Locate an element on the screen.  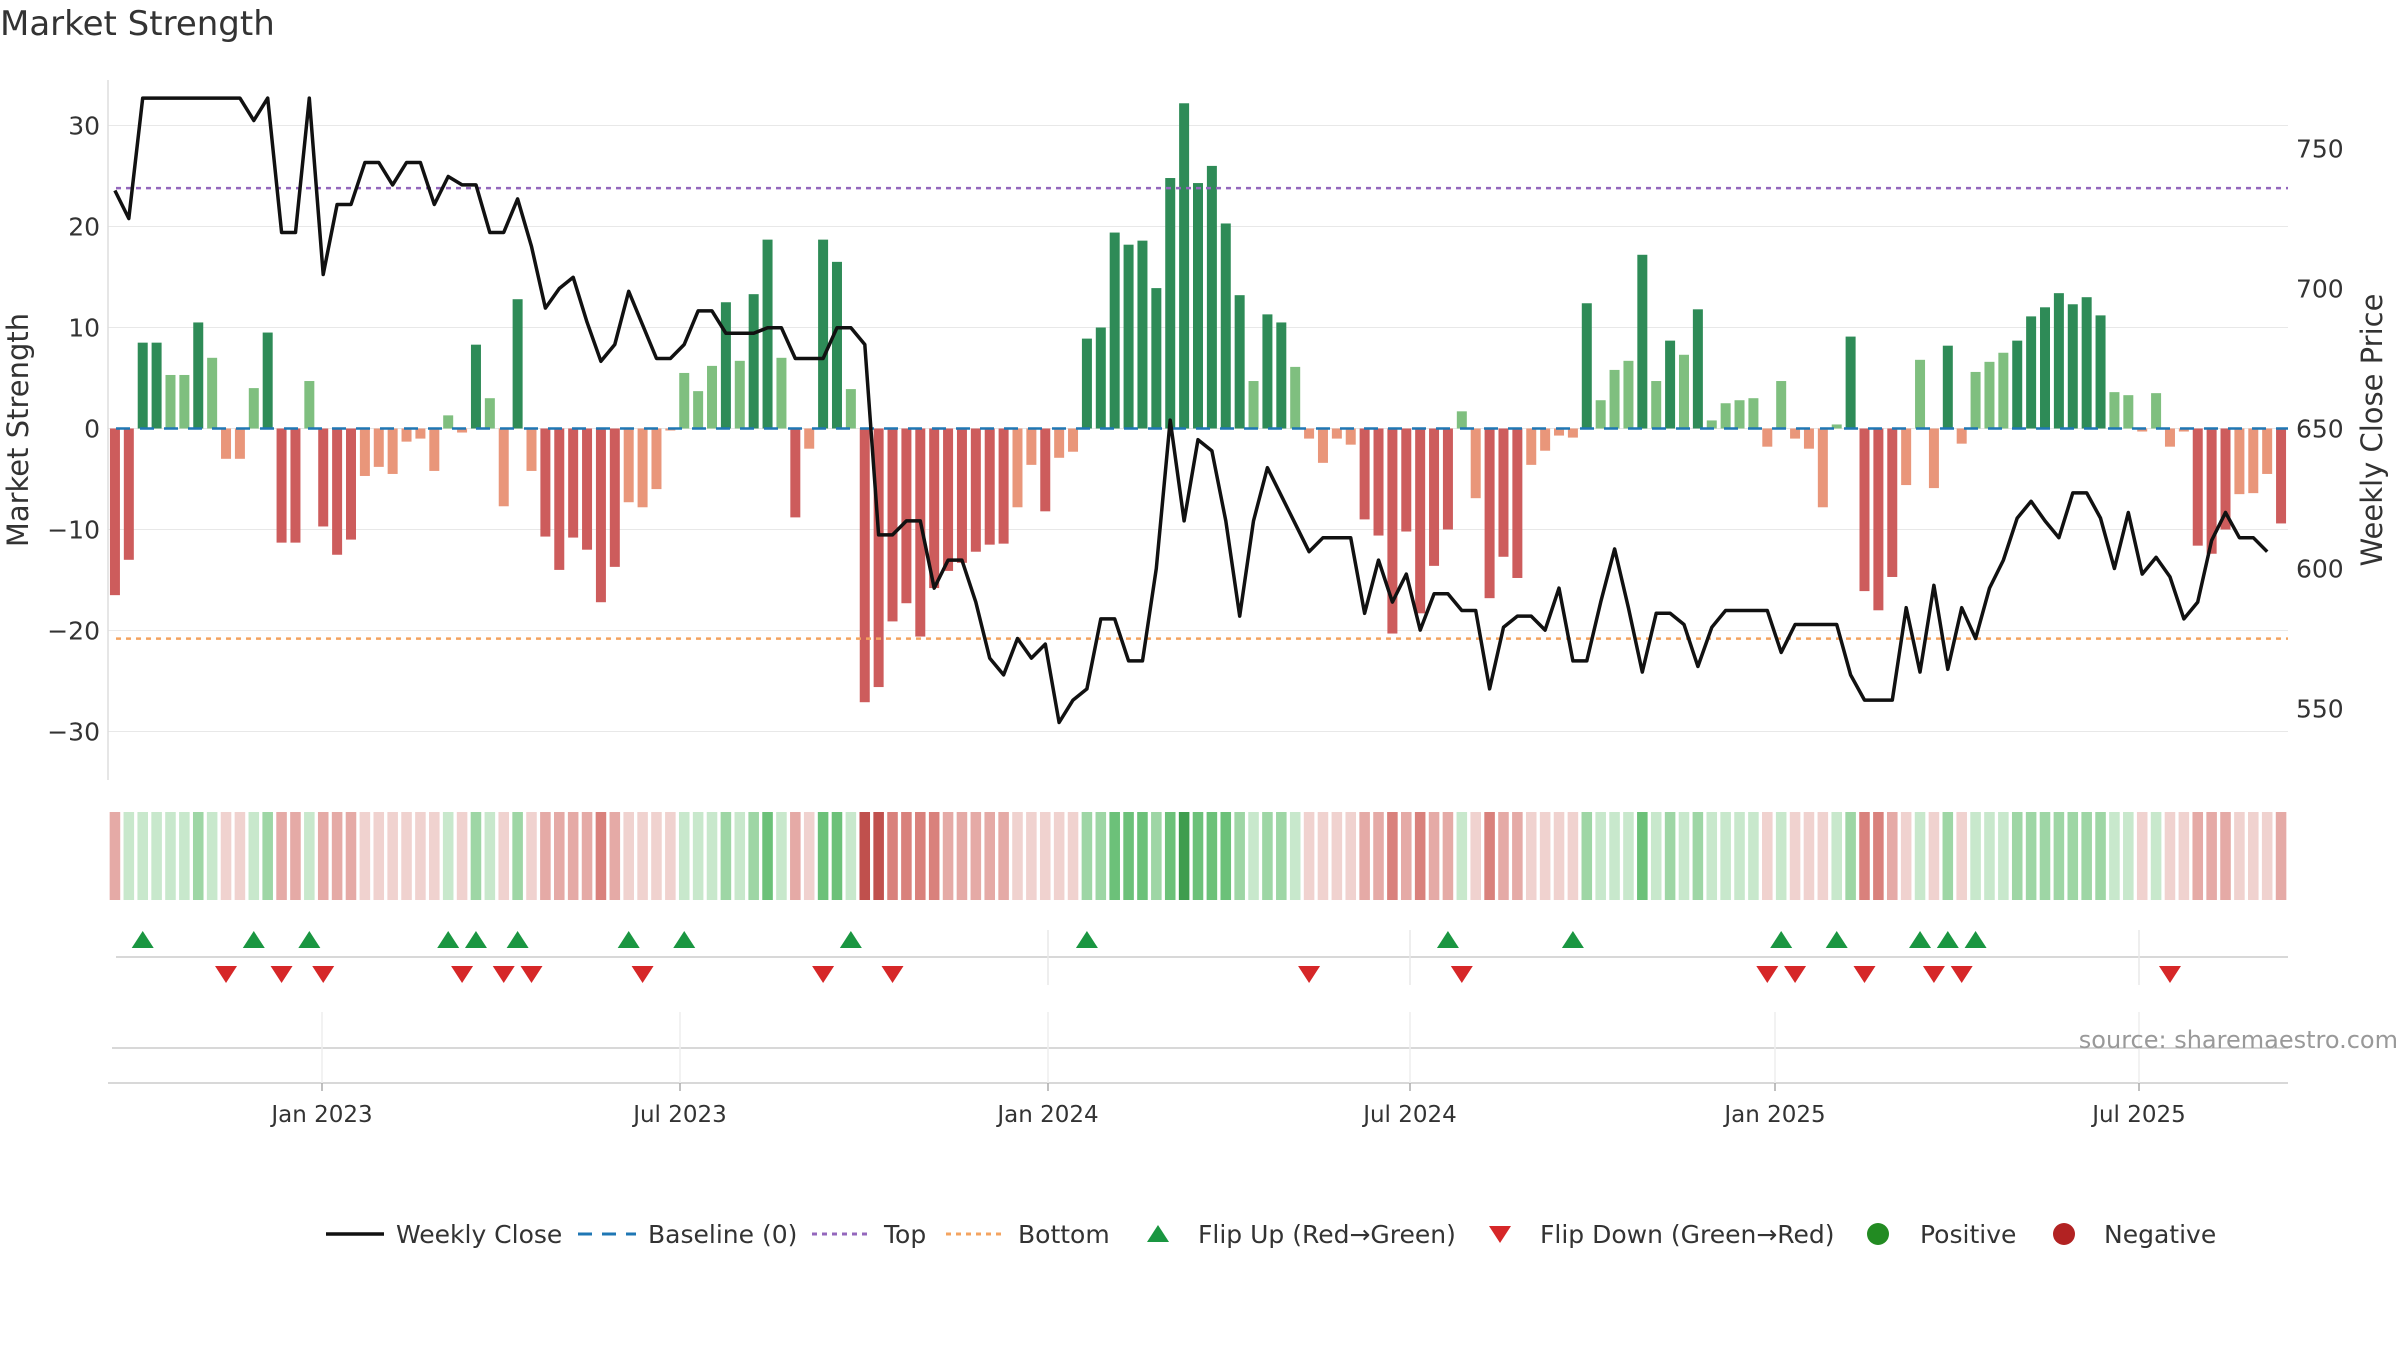
x-tick-label: Jan 2023 is located at coordinates (320, 1115).